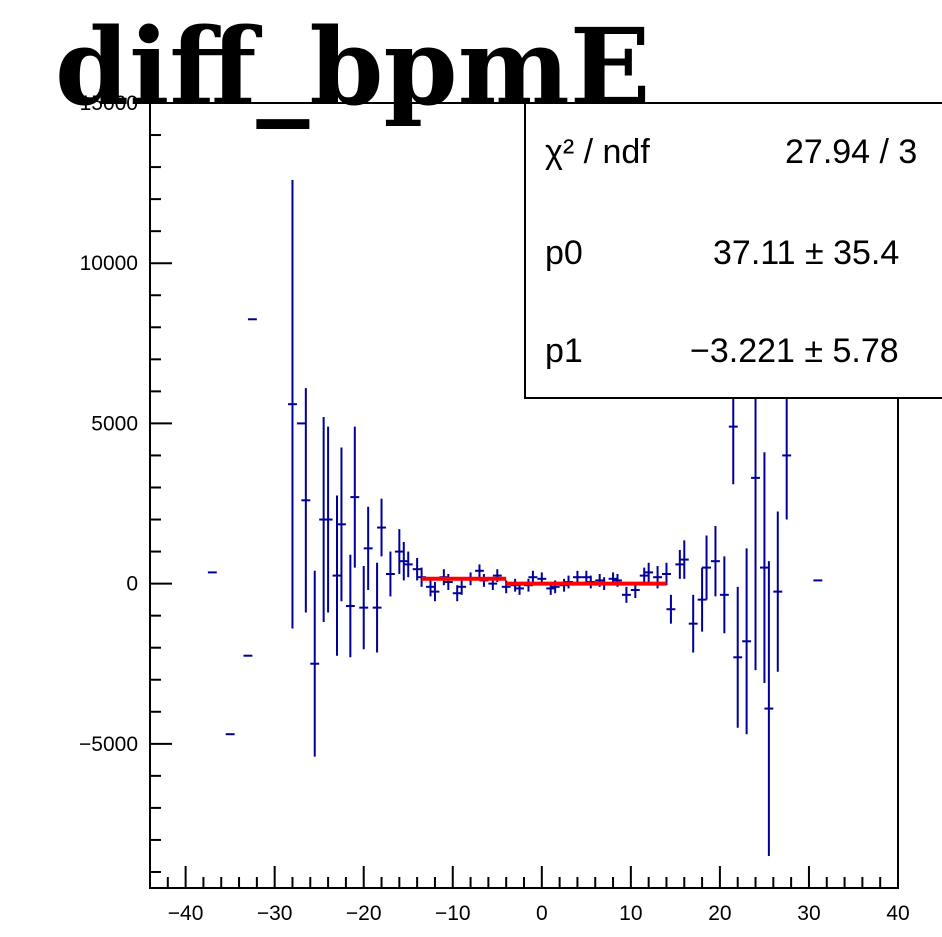 This screenshot has height=937, width=942. I want to click on stats-label-p1: p1, so click(564, 351).